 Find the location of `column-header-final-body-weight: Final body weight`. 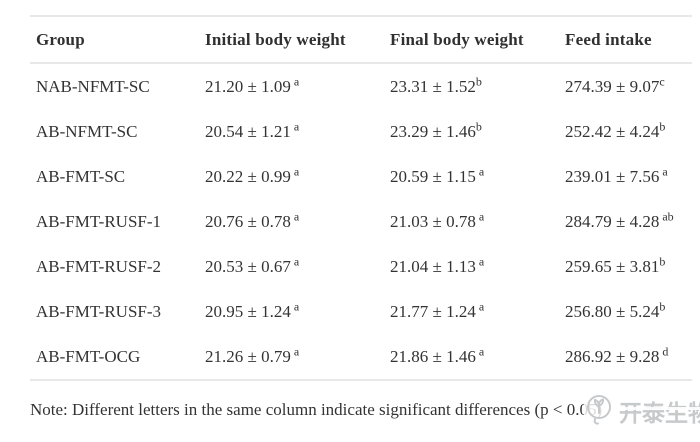

column-header-final-body-weight: Final body weight is located at coordinates (471, 39).